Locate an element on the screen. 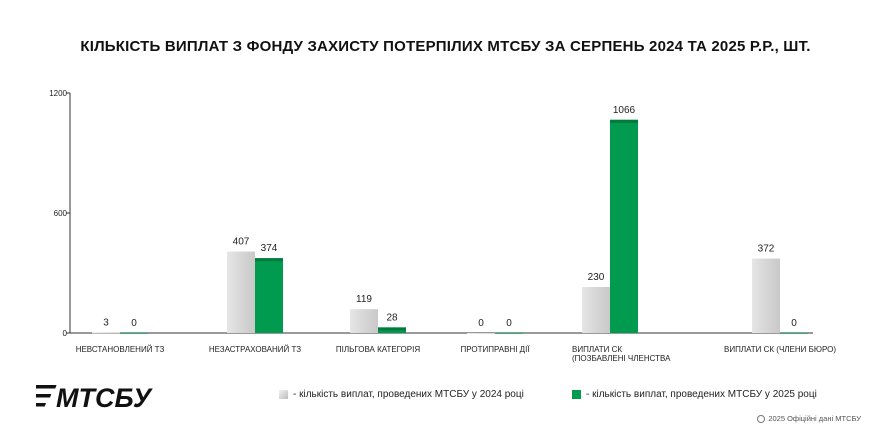 The height and width of the screenshot is (437, 891). x-category-label: ПРОТИПРАВНІ ДІЇ is located at coordinates (495, 349).